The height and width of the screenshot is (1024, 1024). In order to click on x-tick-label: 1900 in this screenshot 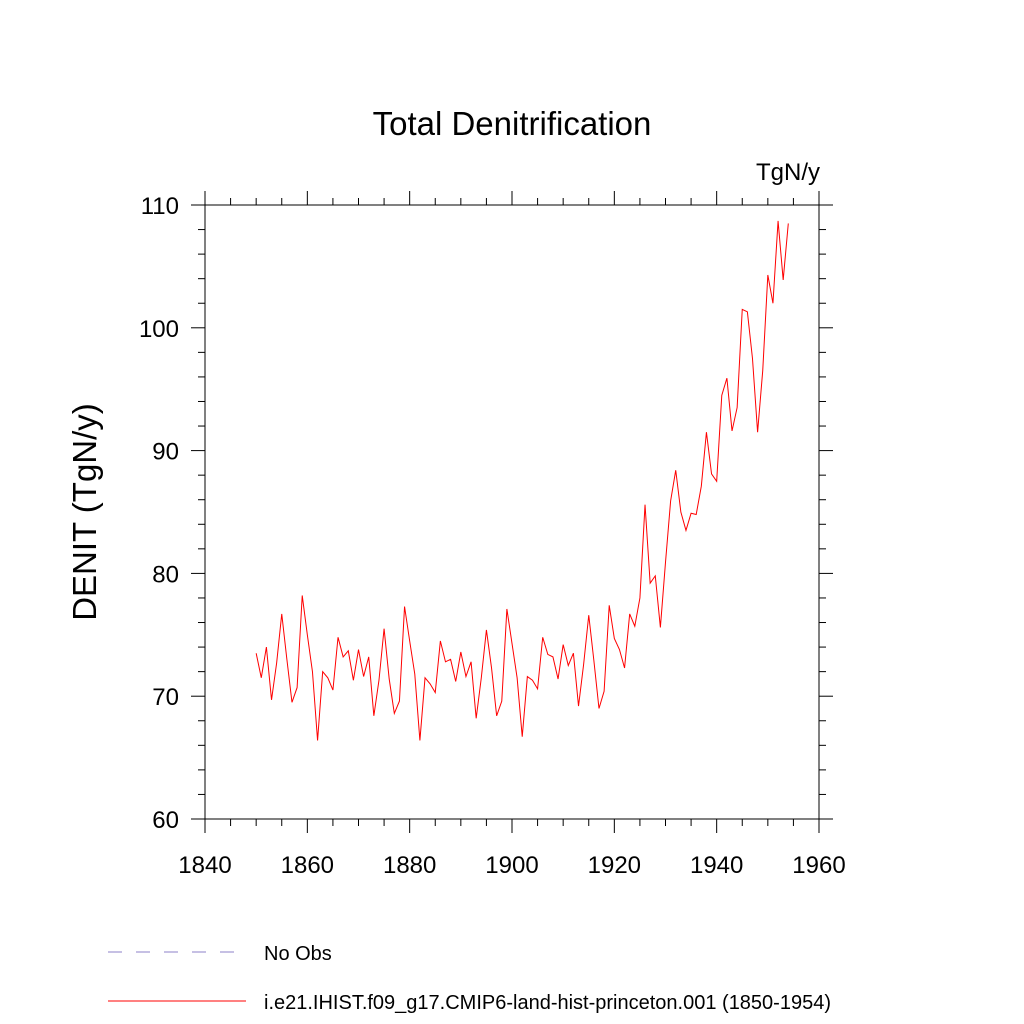, I will do `click(511, 865)`.